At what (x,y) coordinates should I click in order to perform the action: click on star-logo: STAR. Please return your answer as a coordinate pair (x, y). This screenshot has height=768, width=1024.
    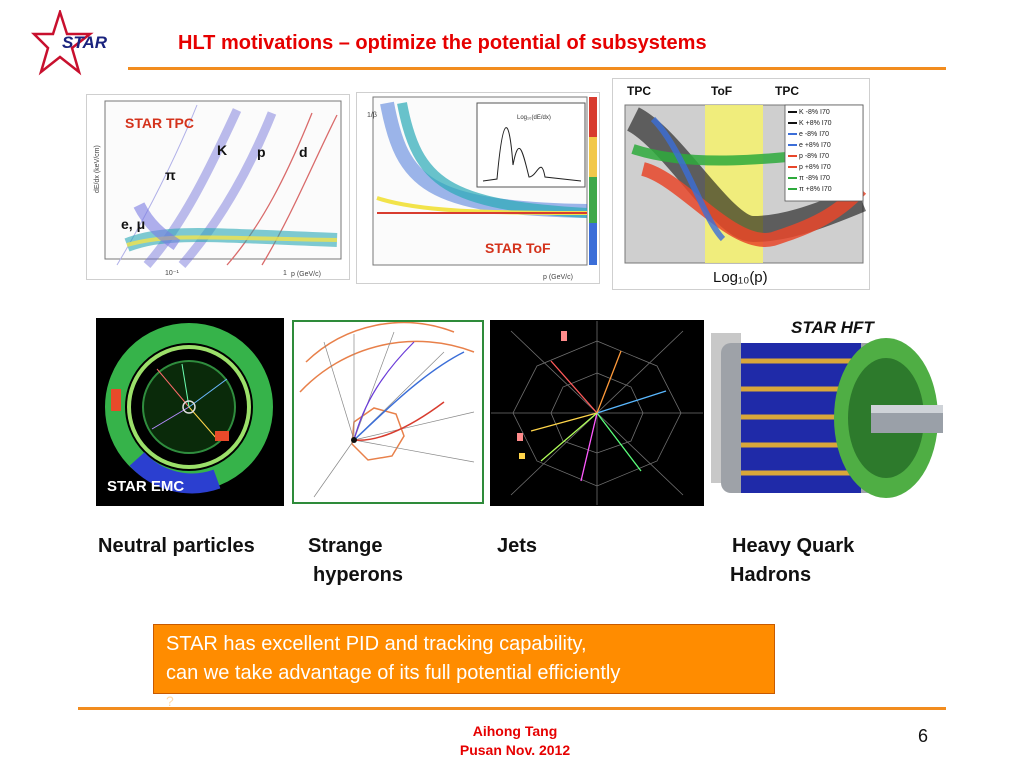
    Looking at the image, I should click on (75, 41).